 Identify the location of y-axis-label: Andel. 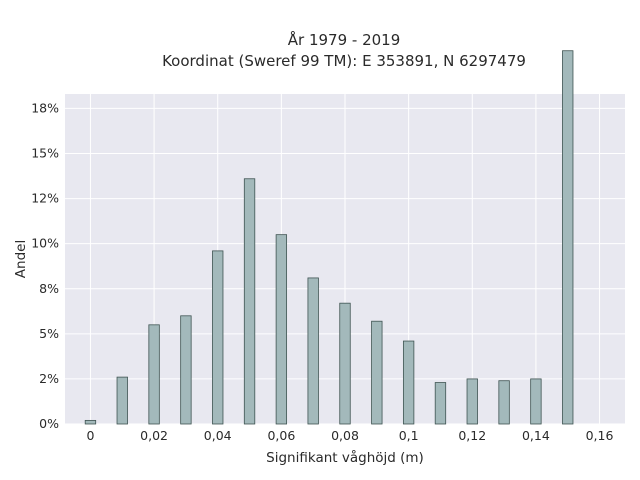
(21, 259).